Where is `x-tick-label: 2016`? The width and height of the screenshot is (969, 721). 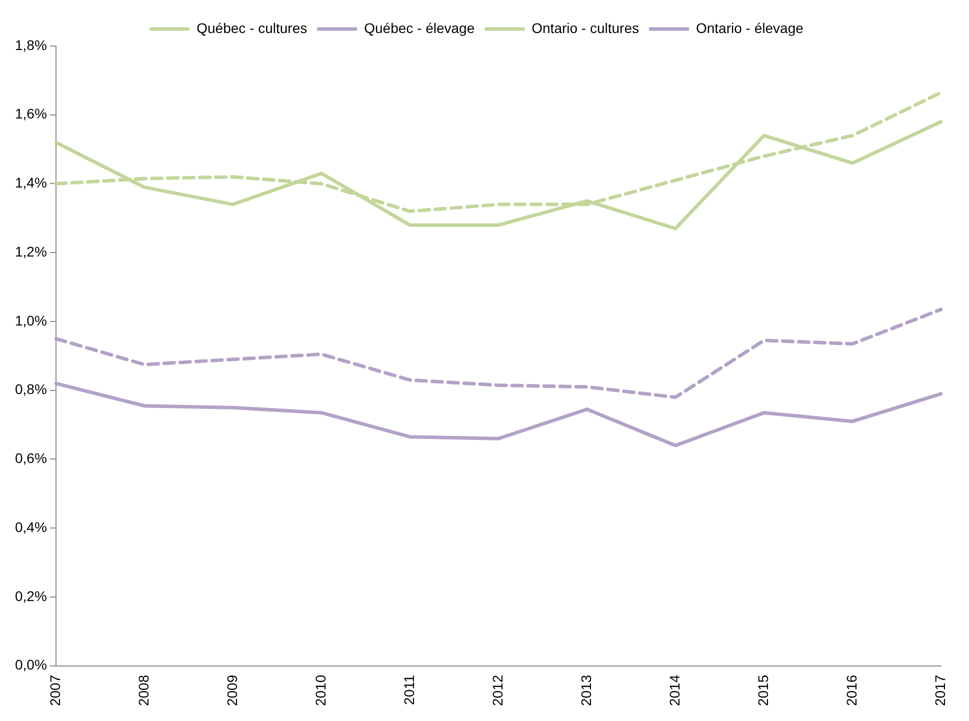
x-tick-label: 2016 is located at coordinates (851, 690).